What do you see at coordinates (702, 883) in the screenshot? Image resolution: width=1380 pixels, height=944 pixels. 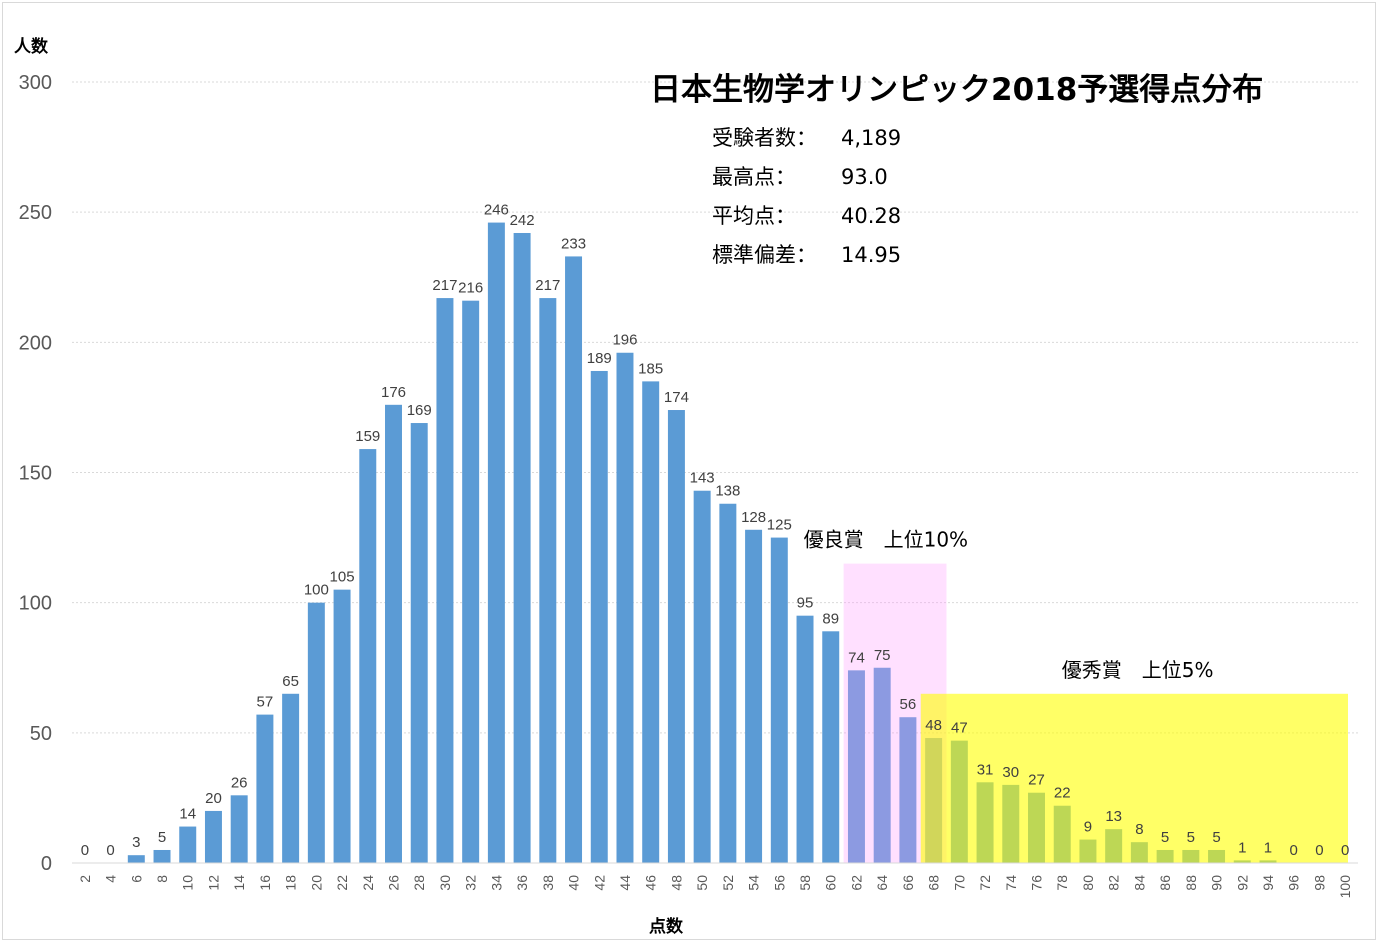 I see `x-tick-label: 50` at bounding box center [702, 883].